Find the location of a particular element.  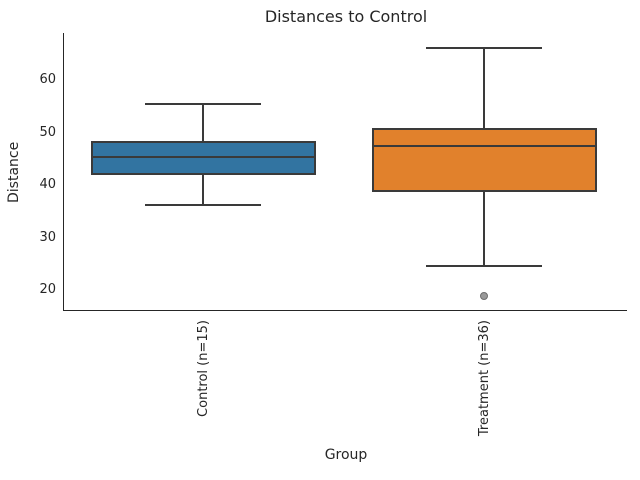

box-treatment is located at coordinates (484, 159).